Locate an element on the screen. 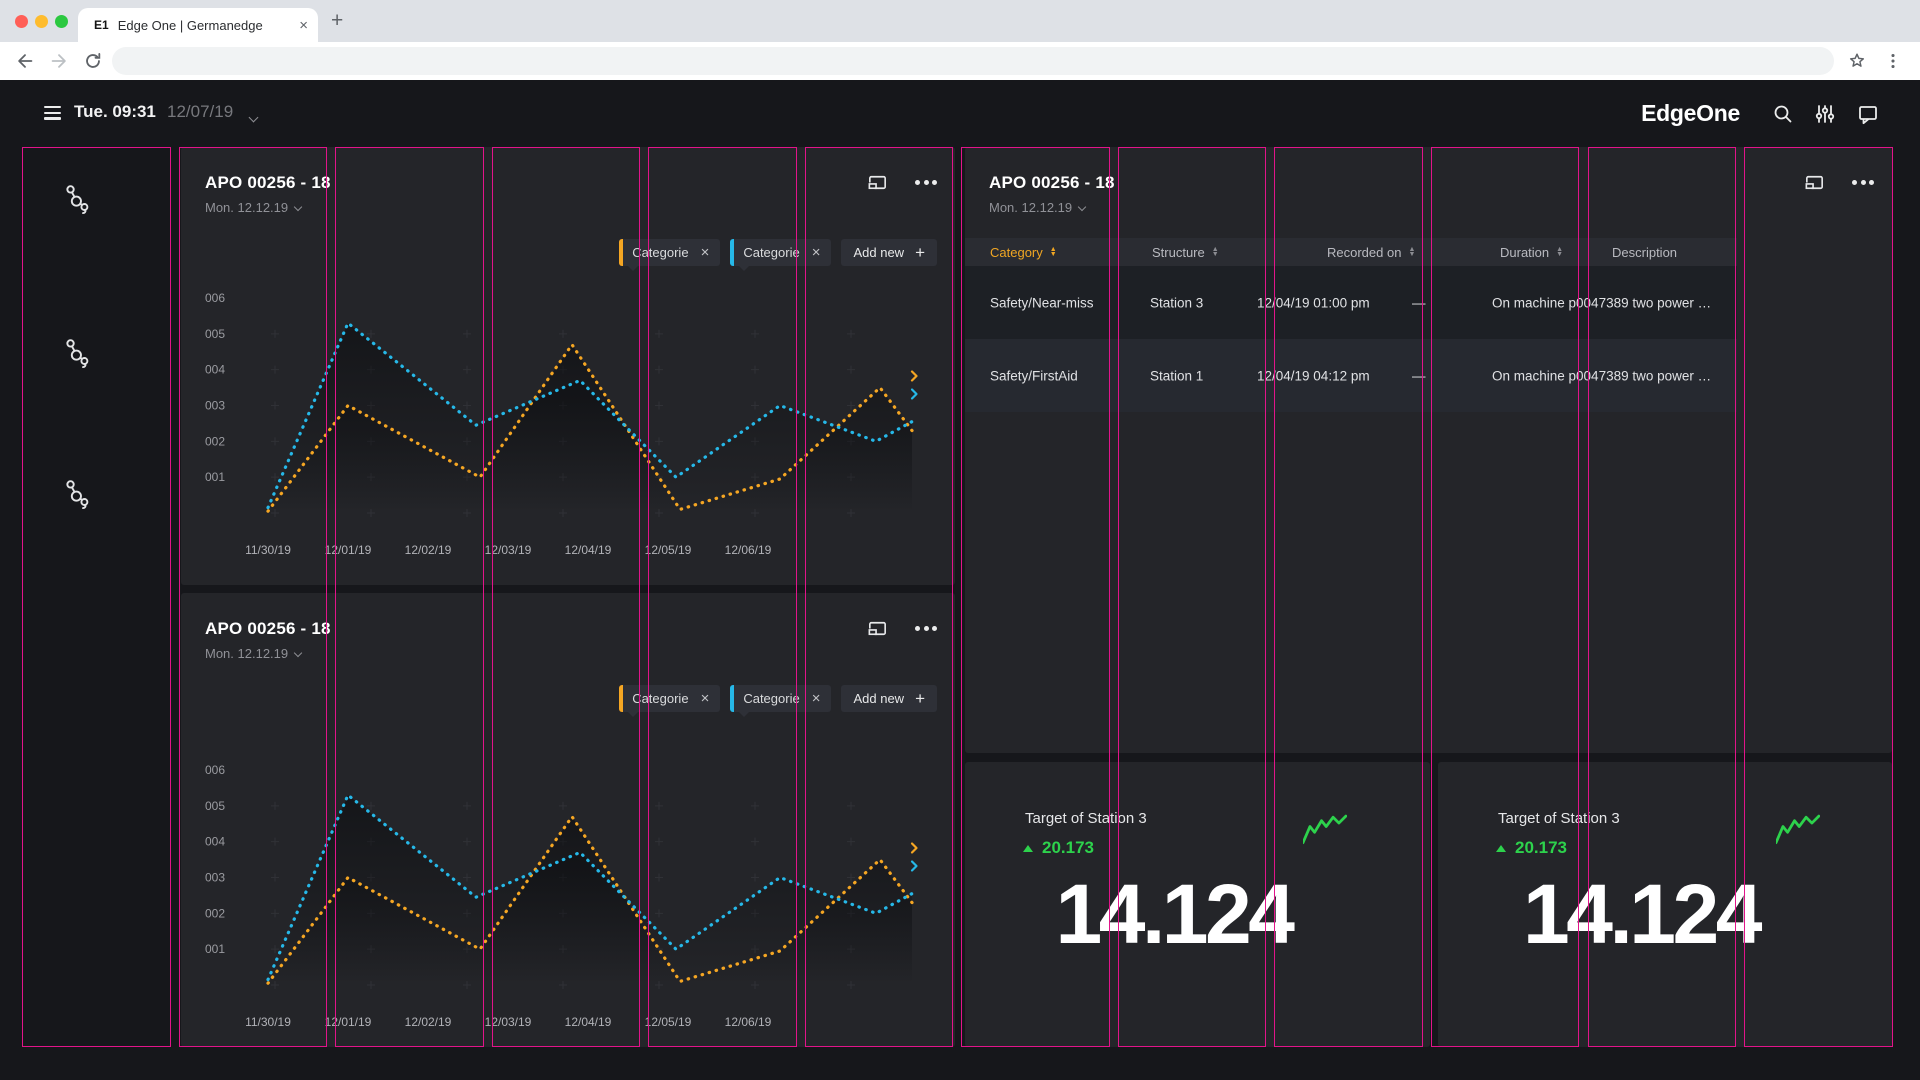 This screenshot has height=1080, width=1920. svg-text: 12/03/19 is located at coordinates (508, 1022).